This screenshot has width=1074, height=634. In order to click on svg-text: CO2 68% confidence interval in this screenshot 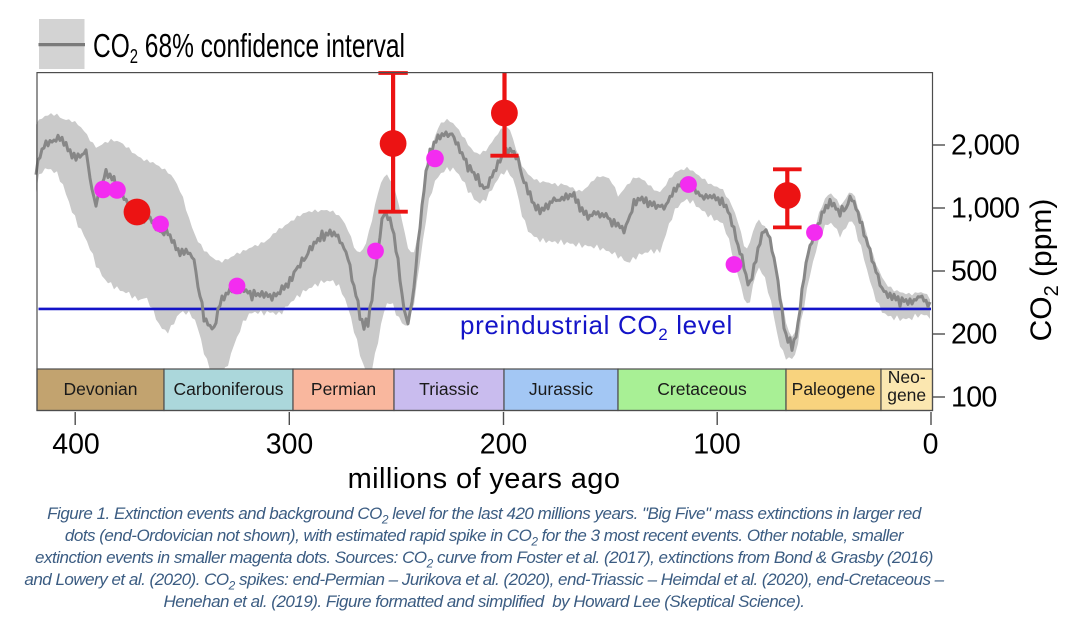, I will do `click(249, 47)`.